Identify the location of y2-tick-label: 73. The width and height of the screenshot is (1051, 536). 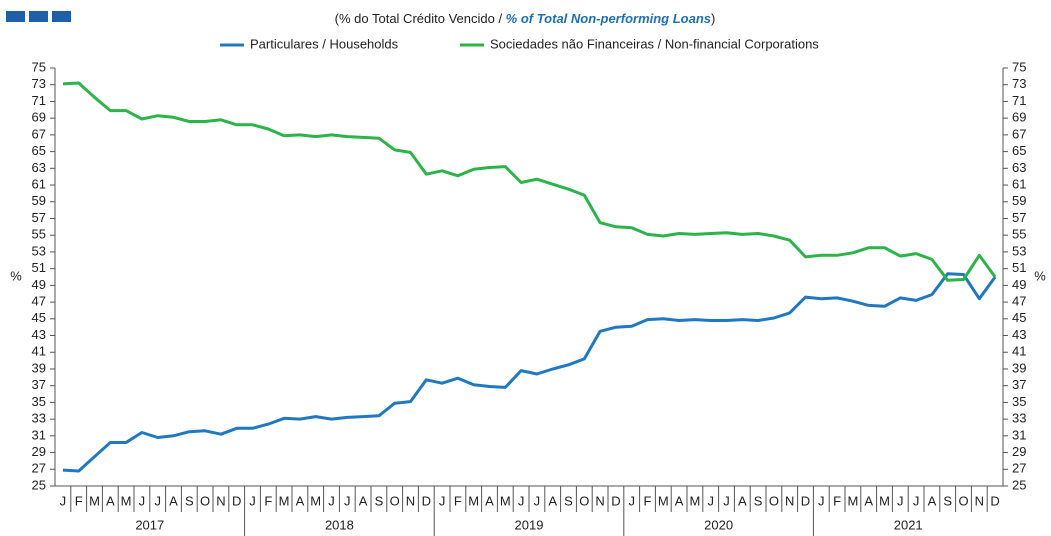
(1019, 83).